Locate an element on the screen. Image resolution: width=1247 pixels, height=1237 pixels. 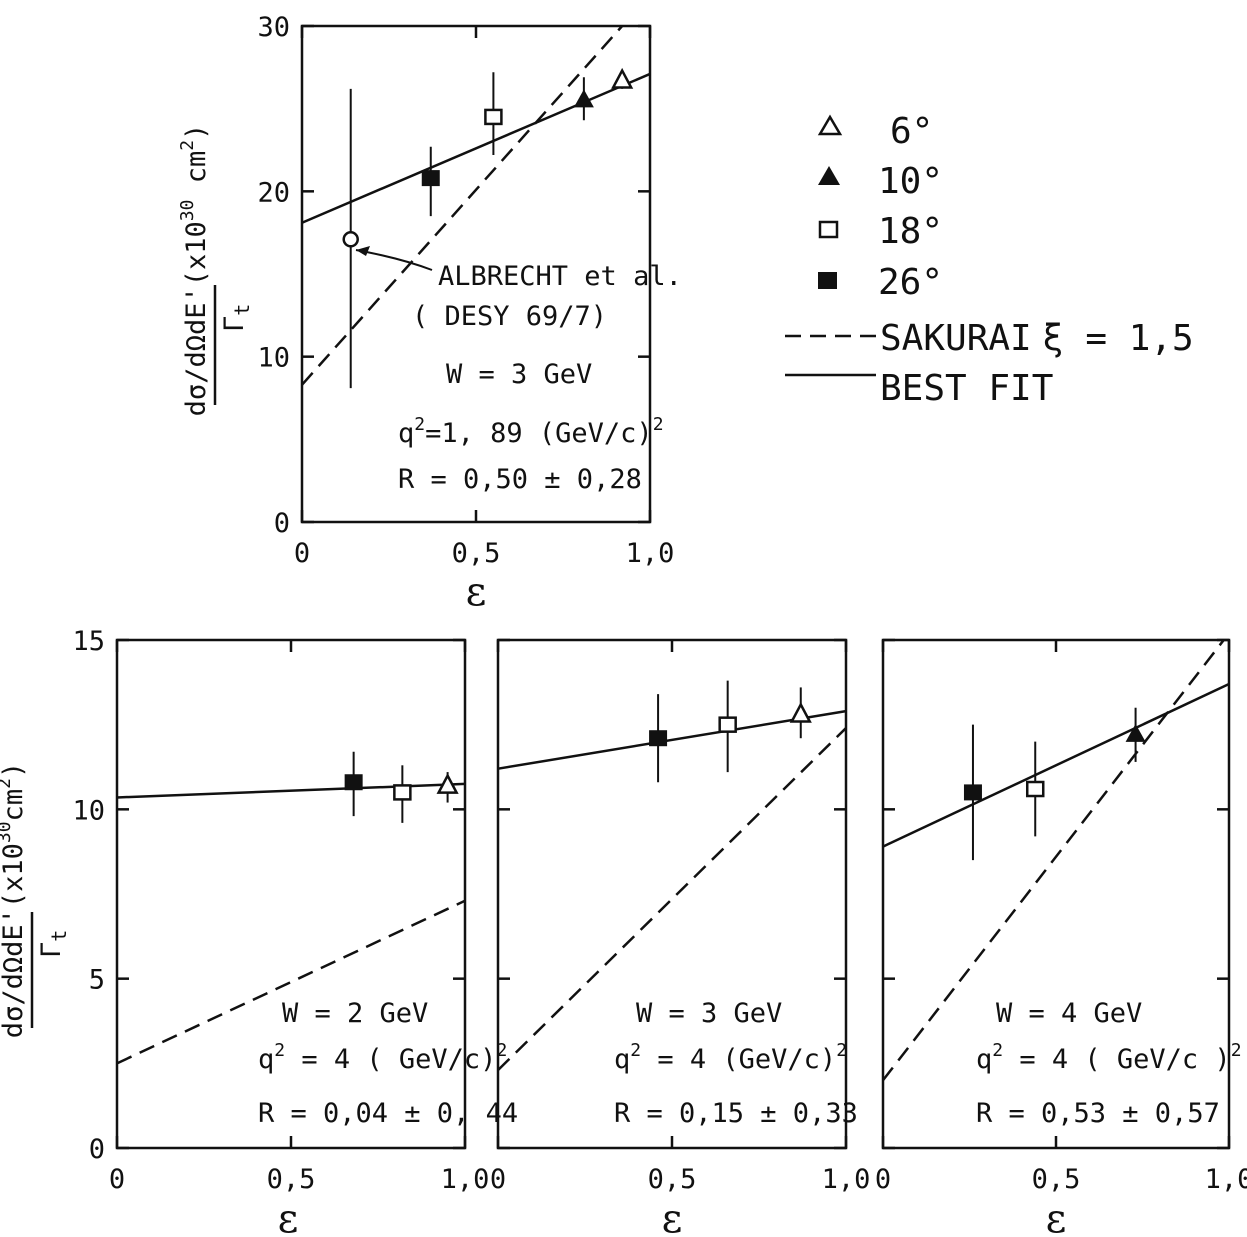
open-square-marker is located at coordinates (828, 229).